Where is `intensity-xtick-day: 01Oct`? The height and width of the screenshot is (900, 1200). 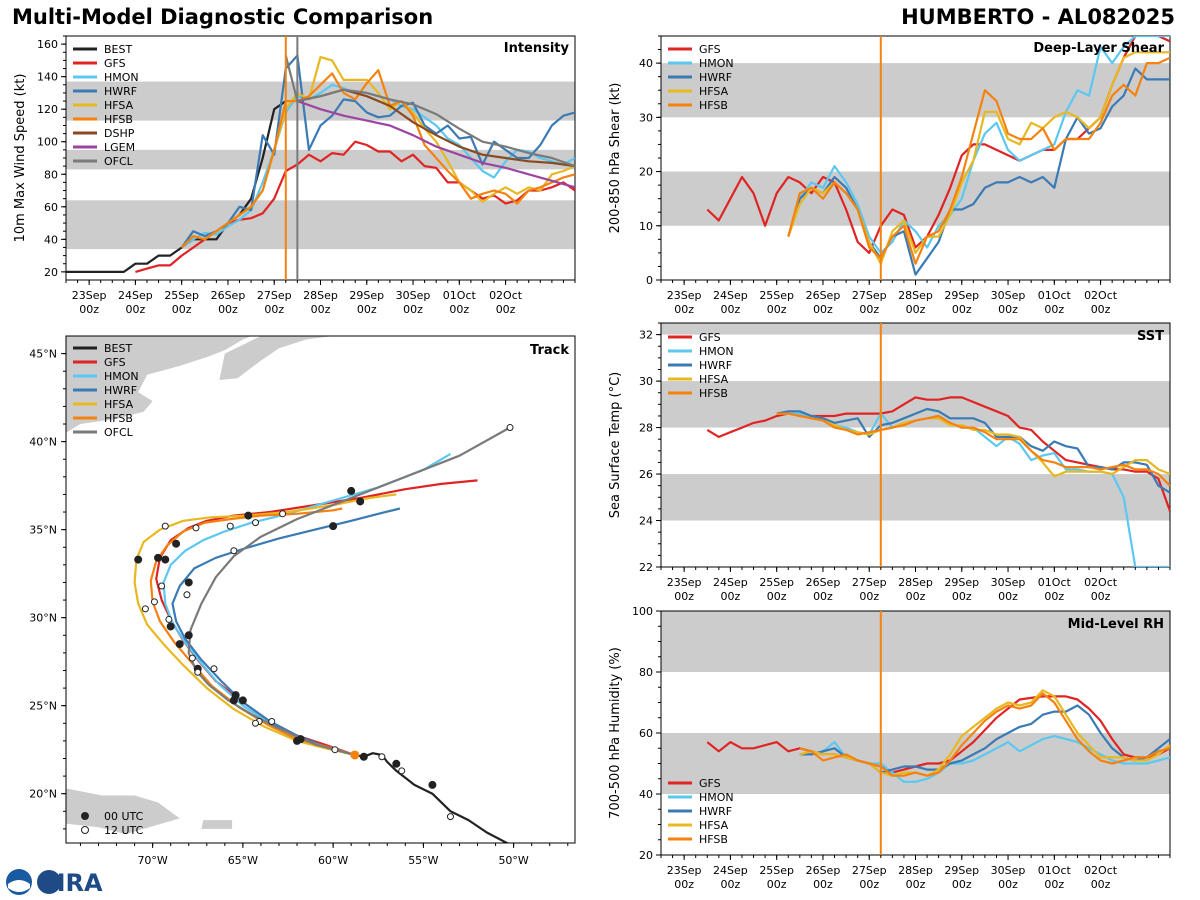 intensity-xtick-day: 01Oct is located at coordinates (460, 295).